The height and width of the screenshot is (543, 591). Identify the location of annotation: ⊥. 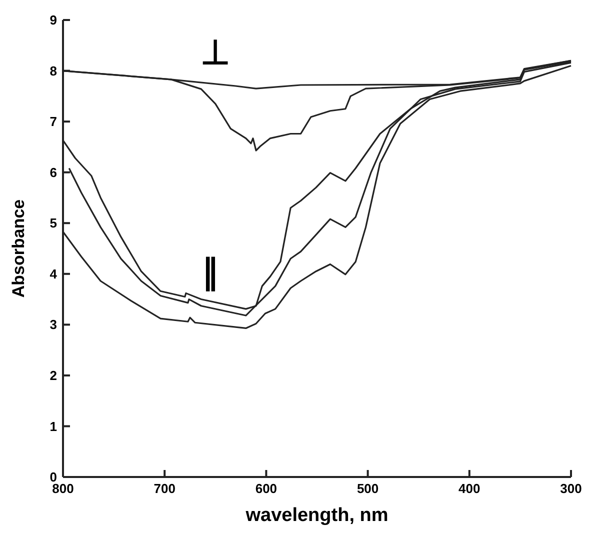
(215, 53).